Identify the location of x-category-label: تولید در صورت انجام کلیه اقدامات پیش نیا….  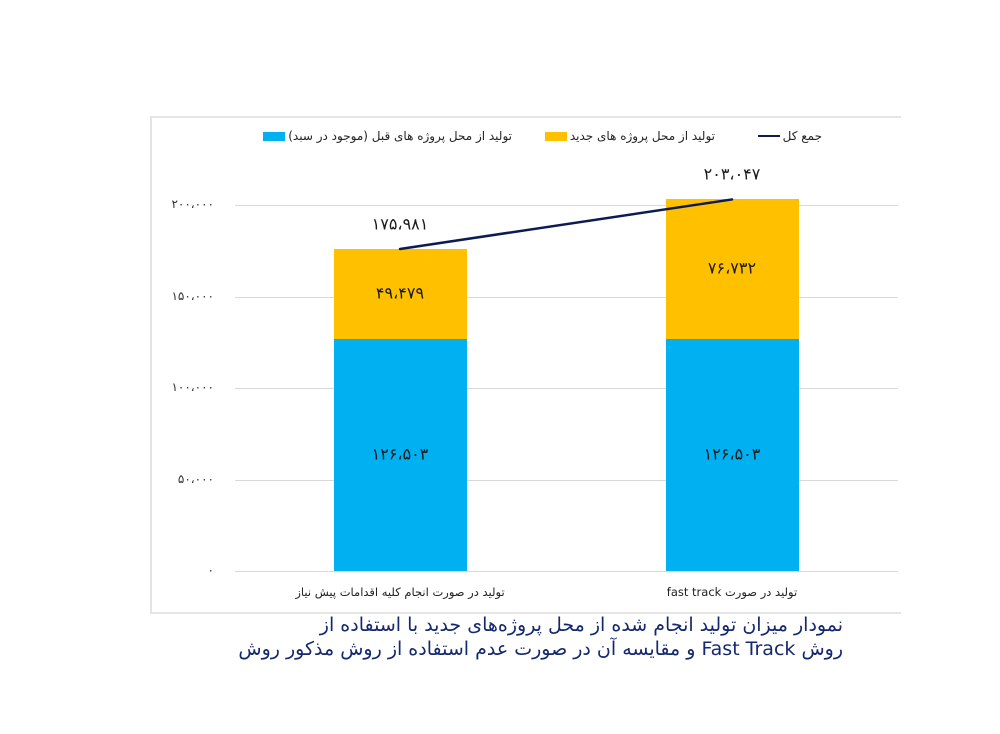
(400, 592).